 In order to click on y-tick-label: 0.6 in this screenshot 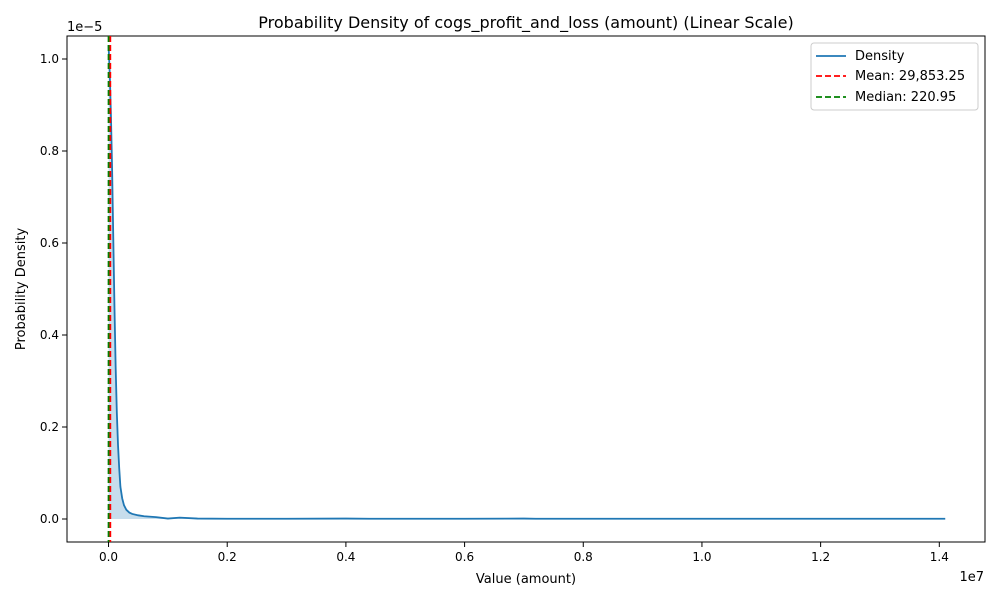, I will do `click(49, 243)`.